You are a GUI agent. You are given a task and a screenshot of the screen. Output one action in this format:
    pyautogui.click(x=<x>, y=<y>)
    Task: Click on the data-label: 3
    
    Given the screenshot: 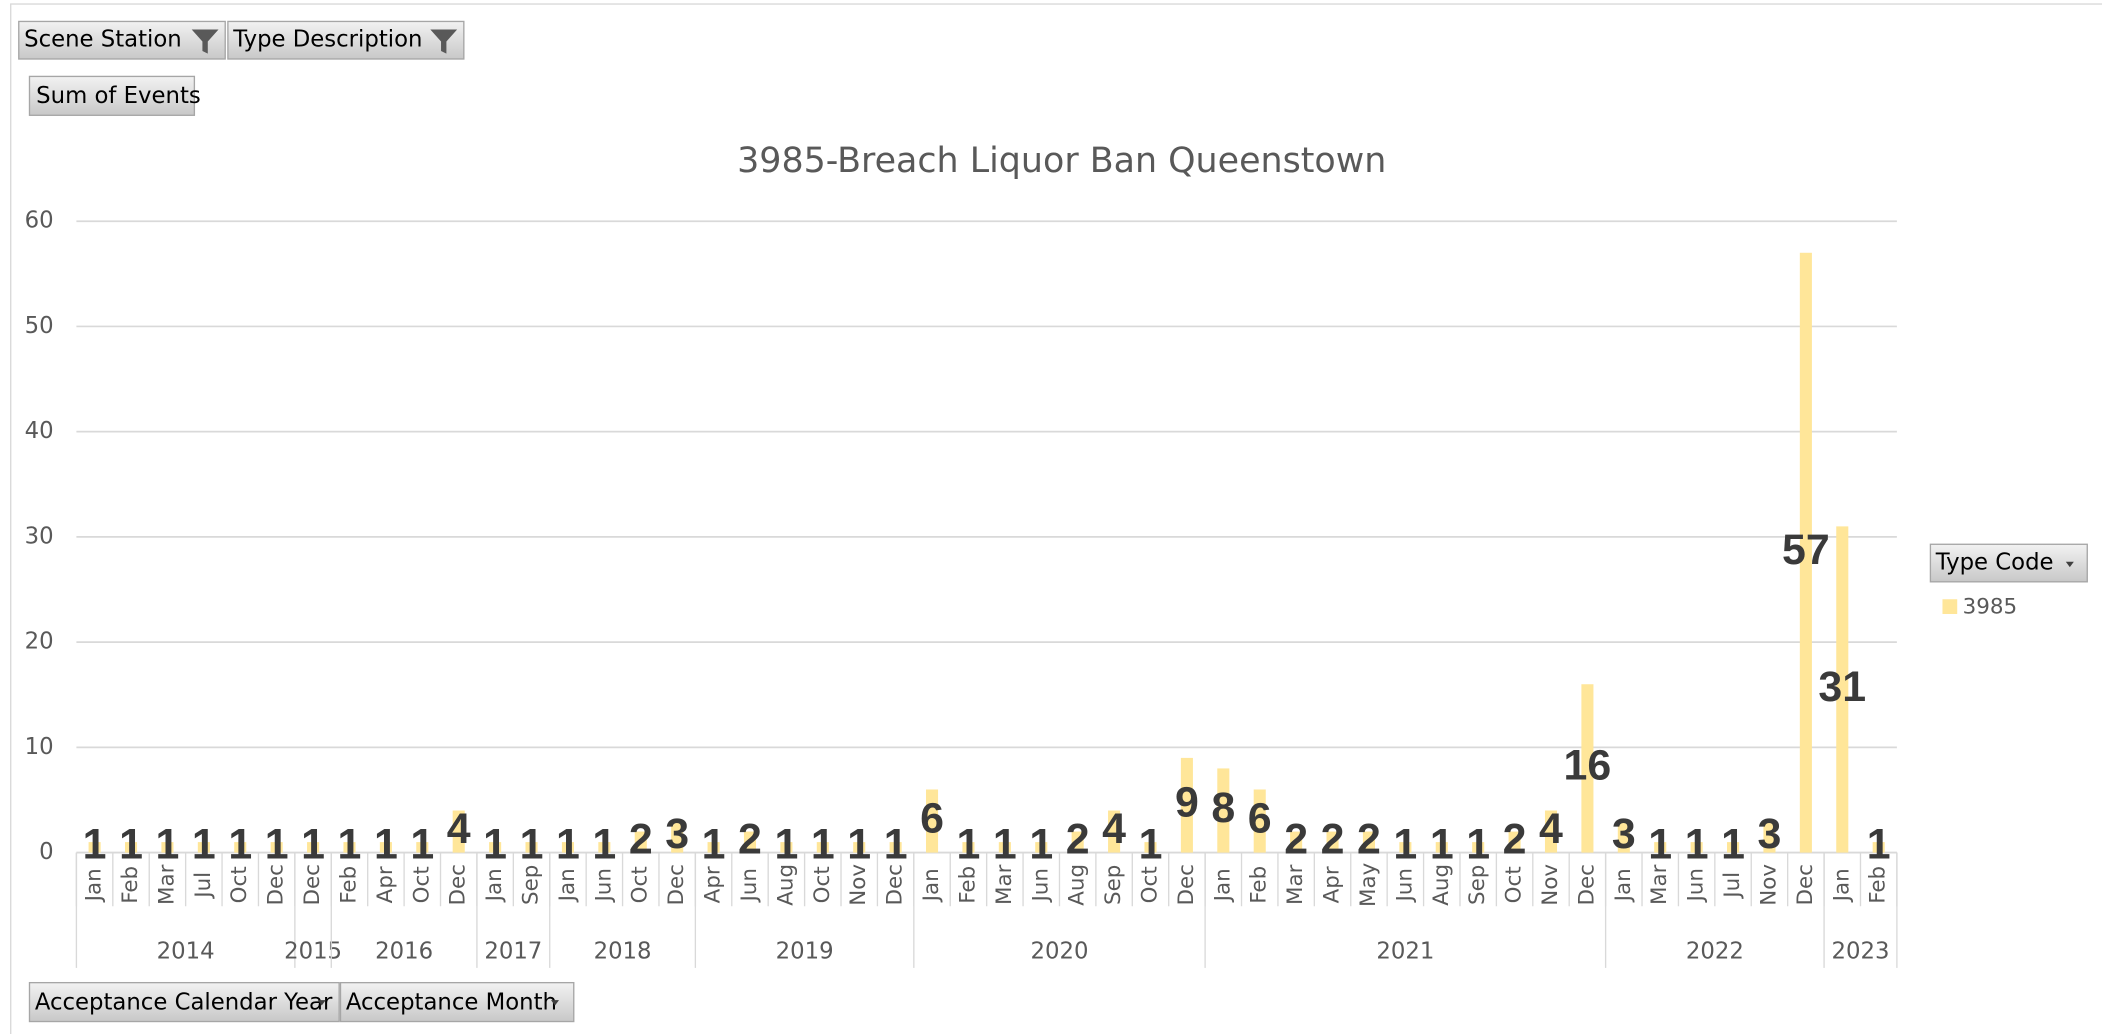 What is the action you would take?
    pyautogui.click(x=1770, y=834)
    